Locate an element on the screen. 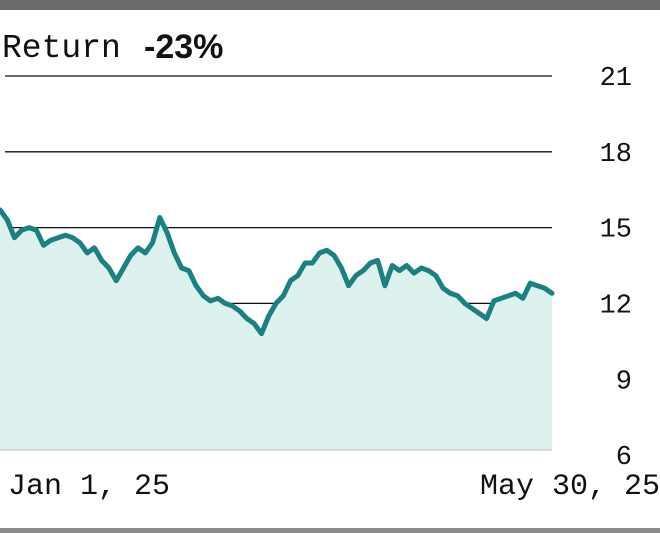 The height and width of the screenshot is (533, 660). return-value: -23% is located at coordinates (184, 47).